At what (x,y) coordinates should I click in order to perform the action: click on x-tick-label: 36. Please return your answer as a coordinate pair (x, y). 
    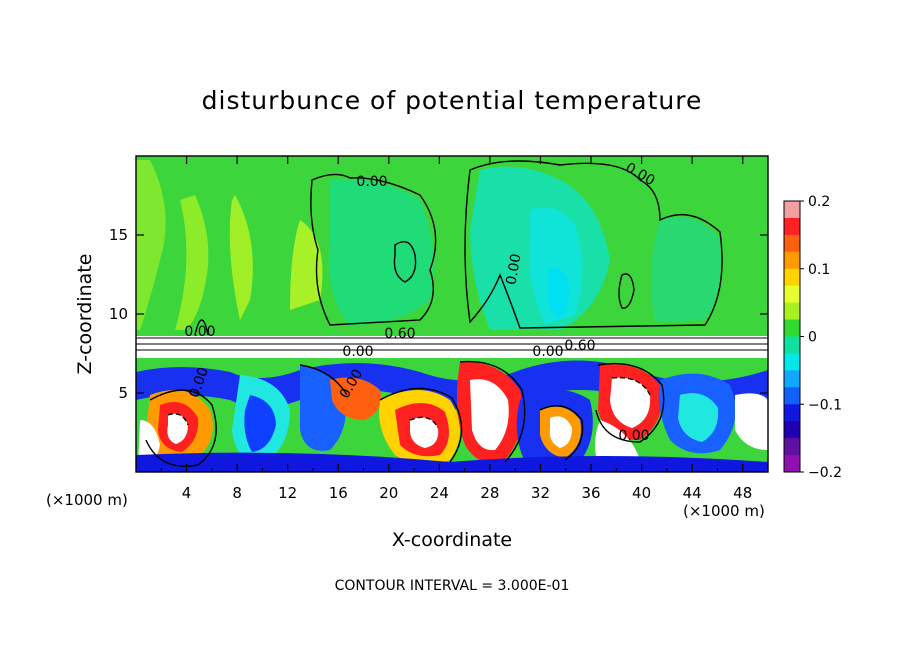
    Looking at the image, I should click on (590, 493).